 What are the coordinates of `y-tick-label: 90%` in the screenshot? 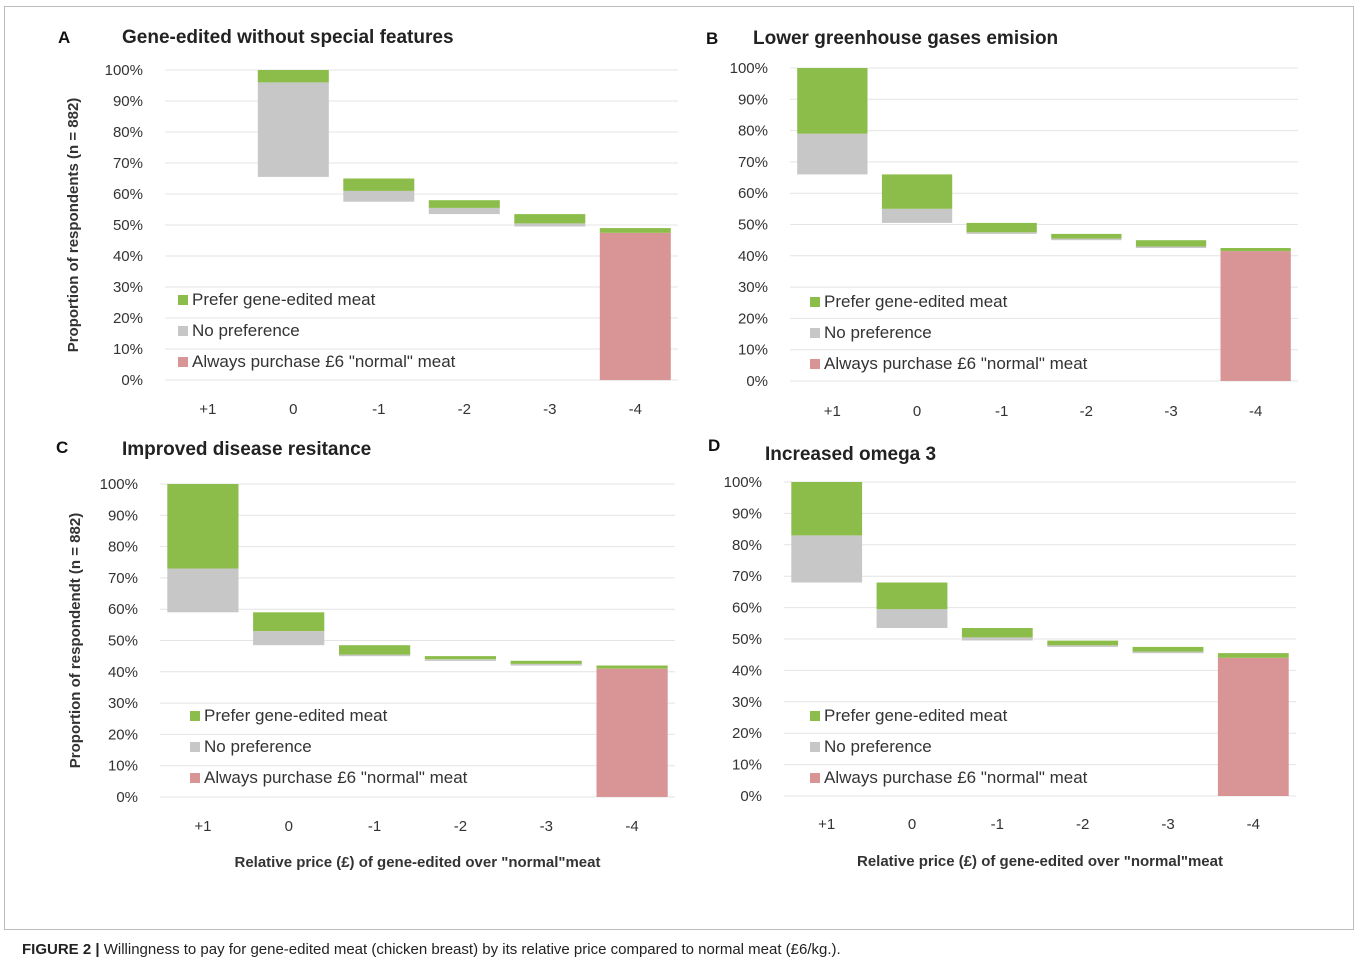 It's located at (753, 99).